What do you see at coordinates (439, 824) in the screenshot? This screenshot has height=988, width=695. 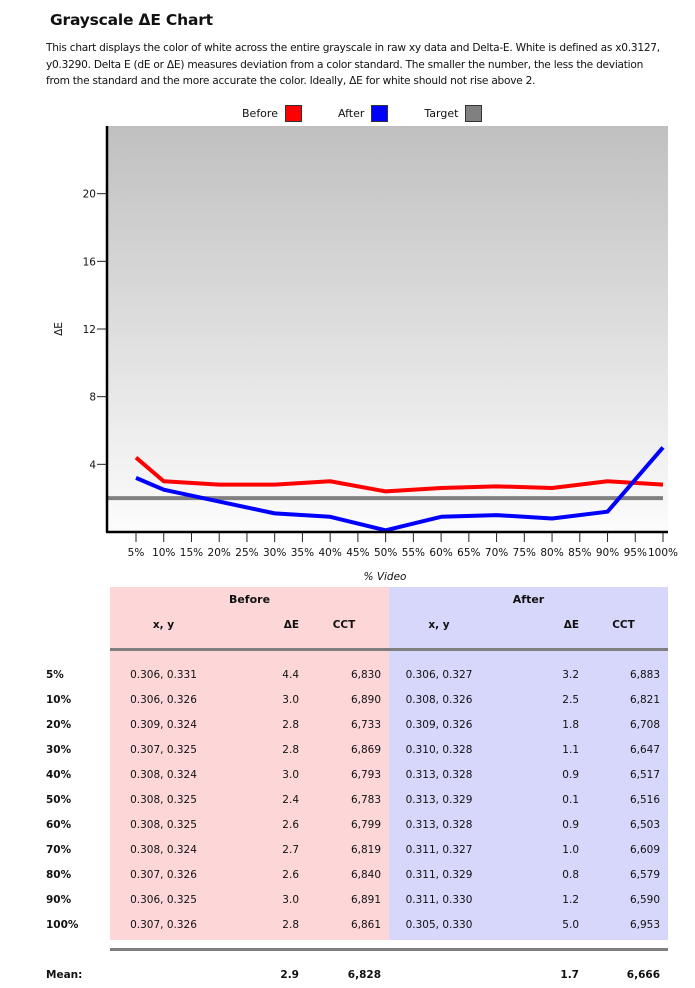 I see `after-xy-cell: 0.313, 0.328` at bounding box center [439, 824].